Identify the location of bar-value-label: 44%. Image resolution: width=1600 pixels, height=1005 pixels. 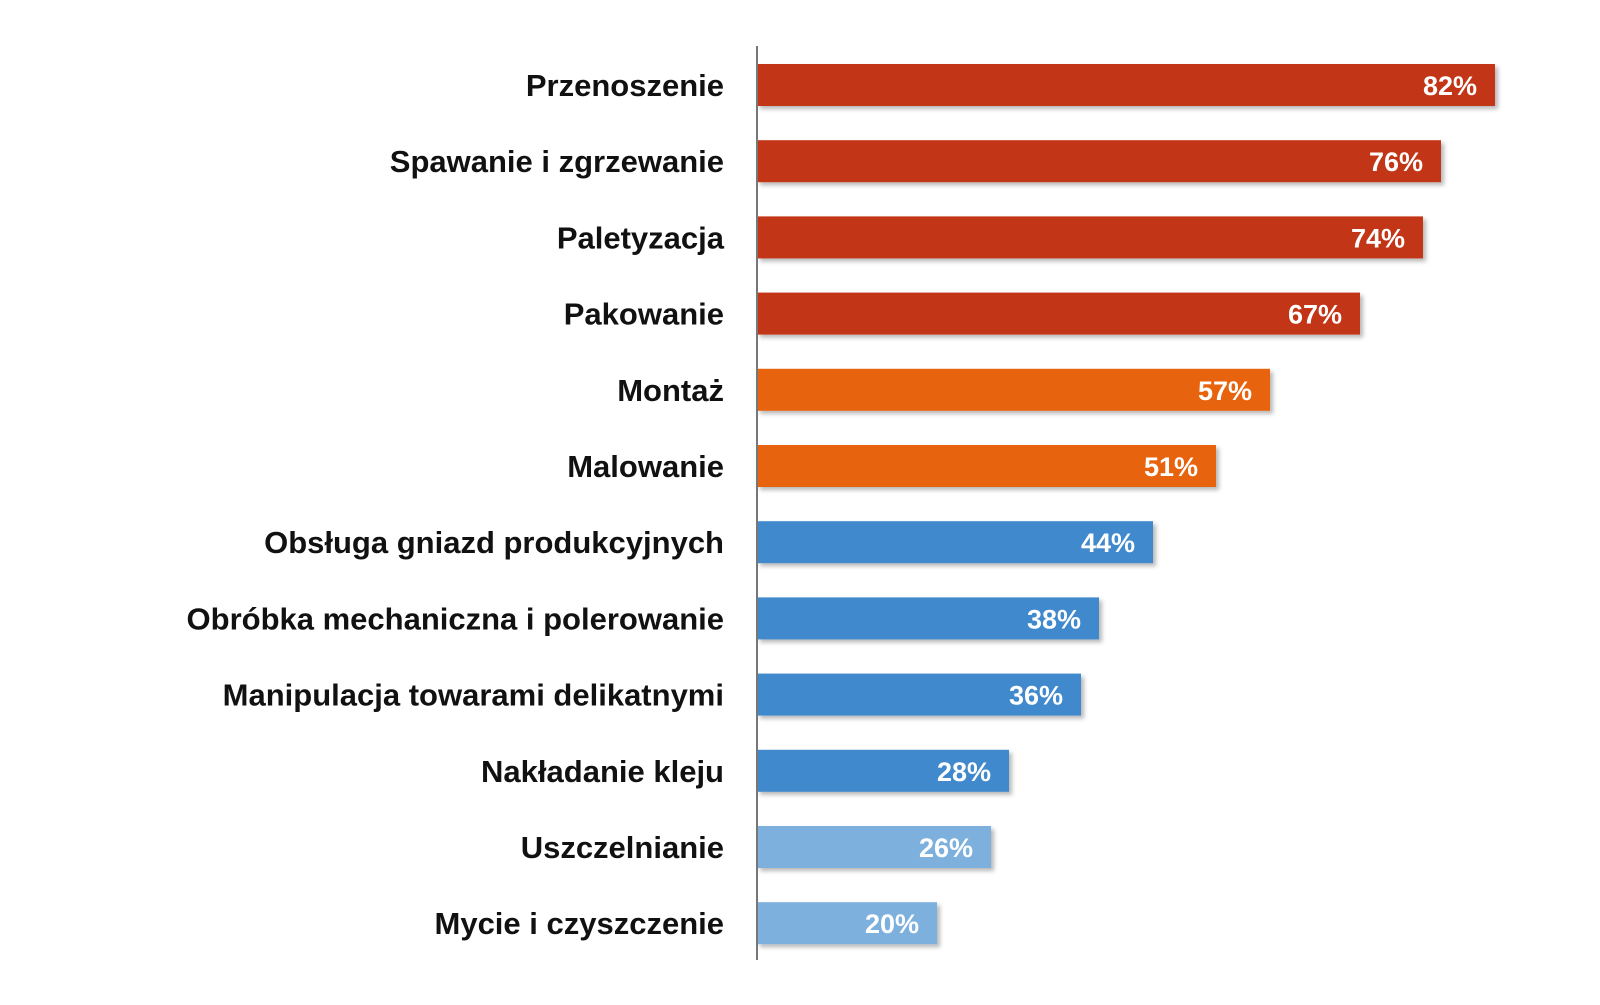
(1108, 543).